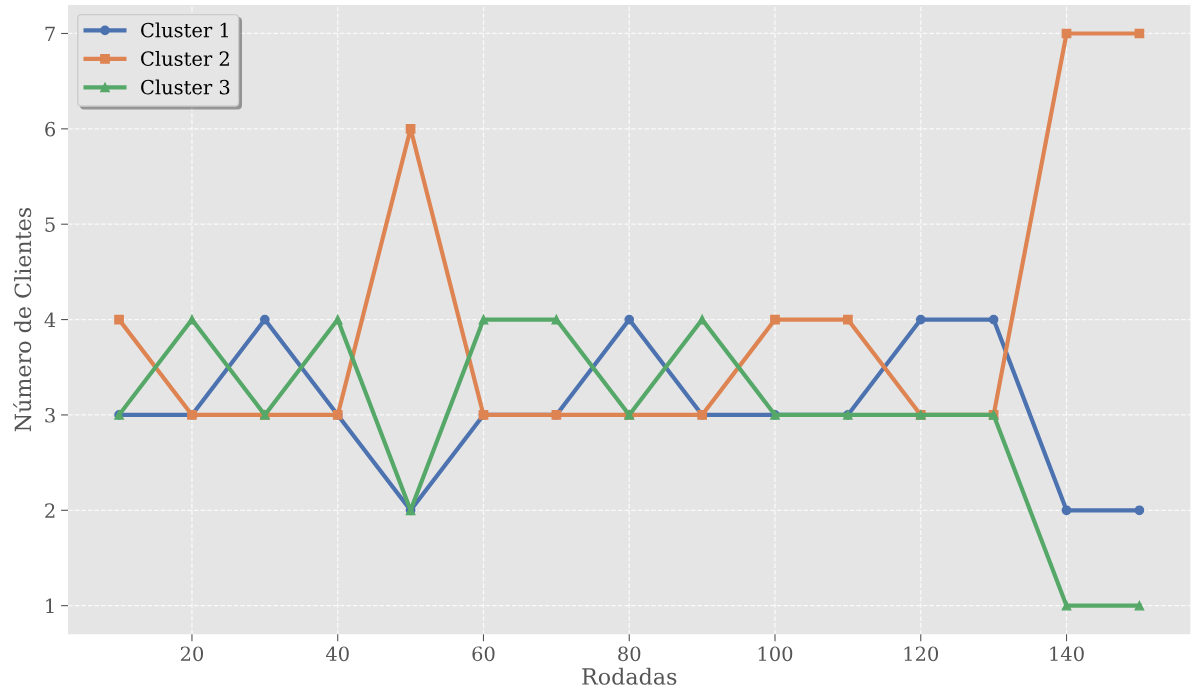  Describe the element at coordinates (50, 129) in the screenshot. I see `y-tick-label: 6` at that location.